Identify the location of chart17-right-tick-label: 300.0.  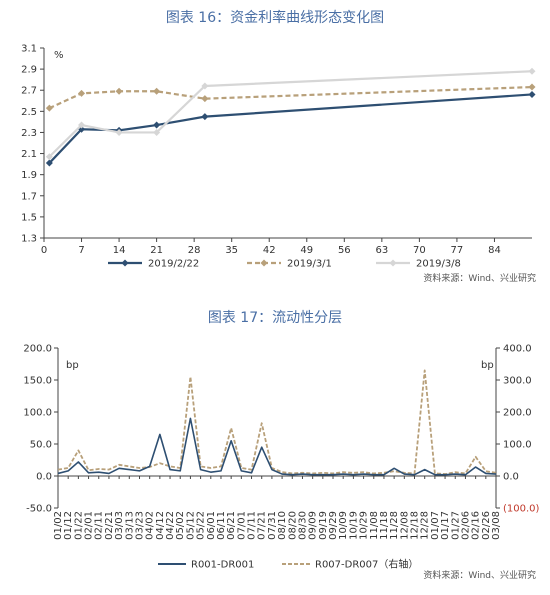
(517, 381).